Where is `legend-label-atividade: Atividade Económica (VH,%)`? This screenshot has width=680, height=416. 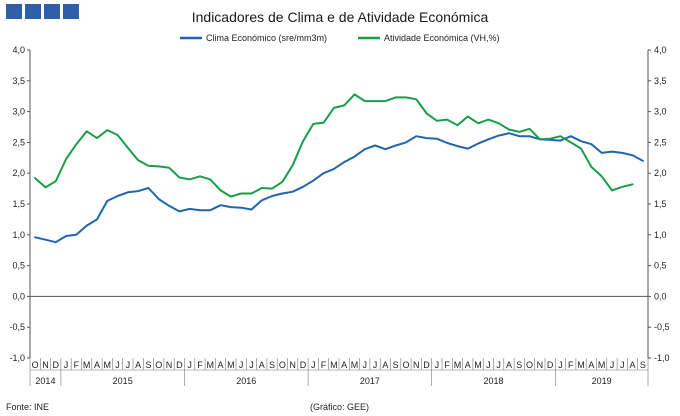 legend-label-atividade: Atividade Económica (VH,%) is located at coordinates (442, 38).